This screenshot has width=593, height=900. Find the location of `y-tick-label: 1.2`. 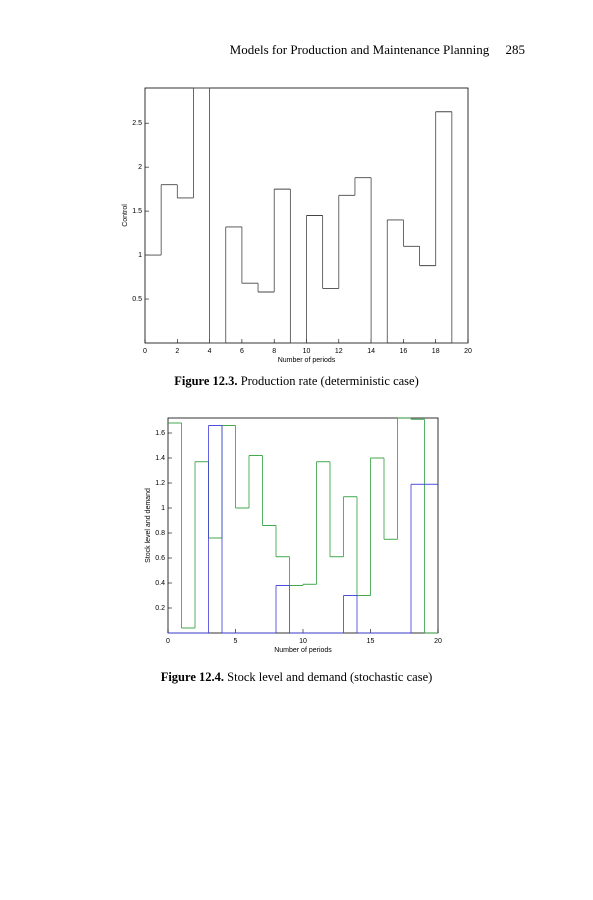

y-tick-label: 1.2 is located at coordinates (160, 483).